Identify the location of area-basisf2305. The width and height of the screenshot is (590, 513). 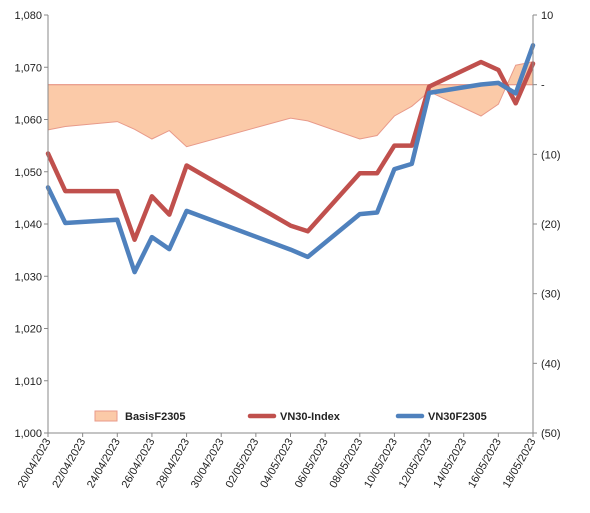
(290, 104).